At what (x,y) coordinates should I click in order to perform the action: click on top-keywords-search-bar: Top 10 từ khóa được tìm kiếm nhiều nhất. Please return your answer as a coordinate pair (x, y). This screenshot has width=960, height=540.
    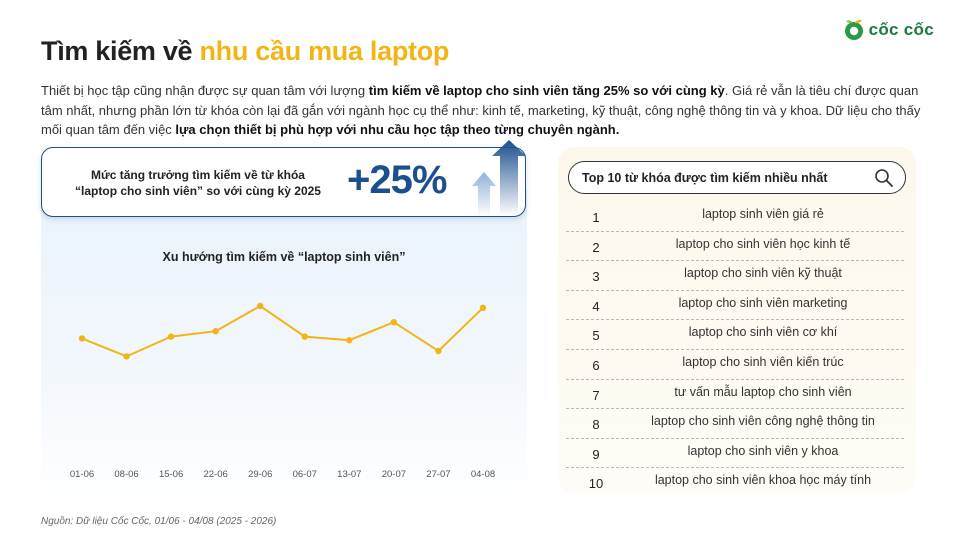
    Looking at the image, I should click on (737, 177).